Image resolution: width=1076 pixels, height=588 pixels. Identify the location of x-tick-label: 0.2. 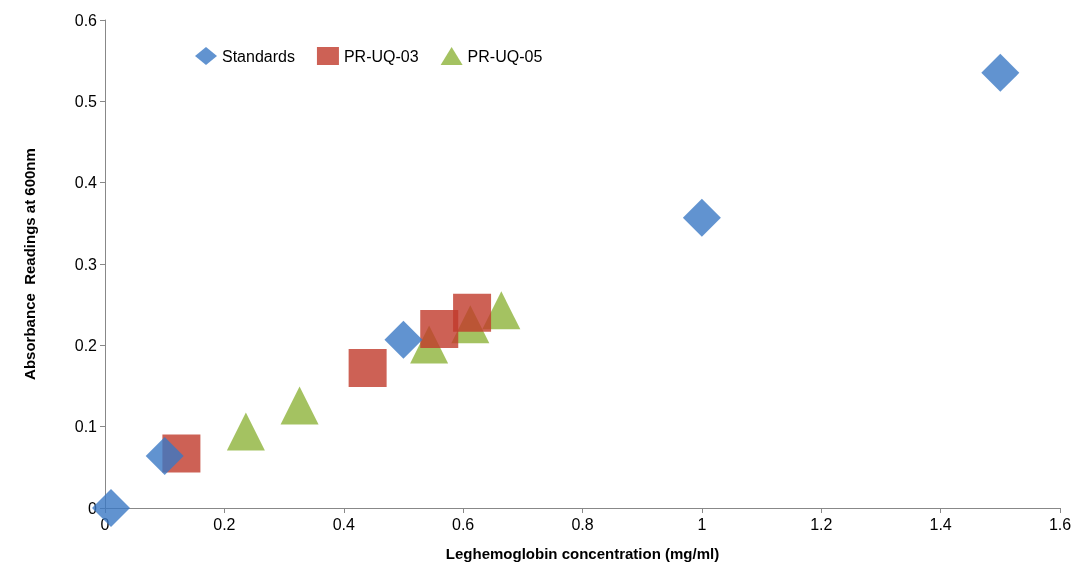
(224, 524).